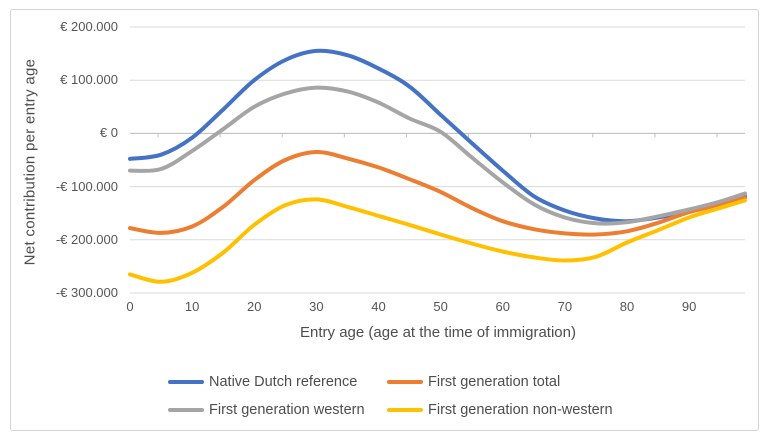  Describe the element at coordinates (86, 292) in the screenshot. I see `y-tick-label: -€ 300.000` at that location.